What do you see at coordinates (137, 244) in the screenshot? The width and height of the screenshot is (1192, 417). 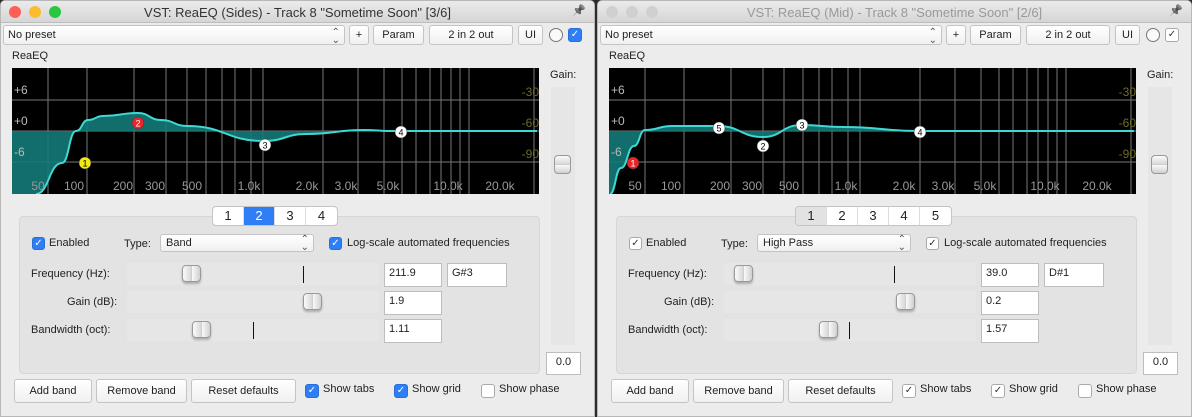 I see `type-label: Type:` at bounding box center [137, 244].